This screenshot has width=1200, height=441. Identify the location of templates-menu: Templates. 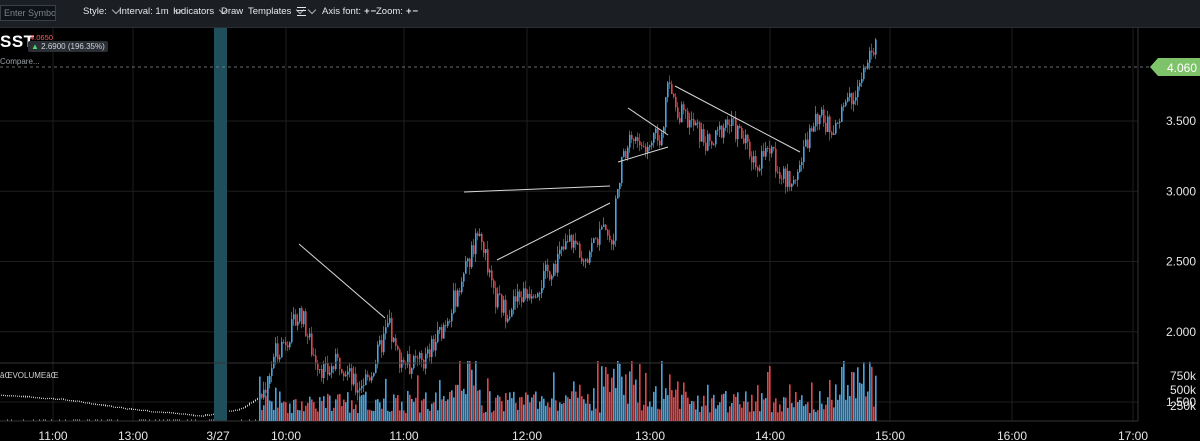
(276, 11).